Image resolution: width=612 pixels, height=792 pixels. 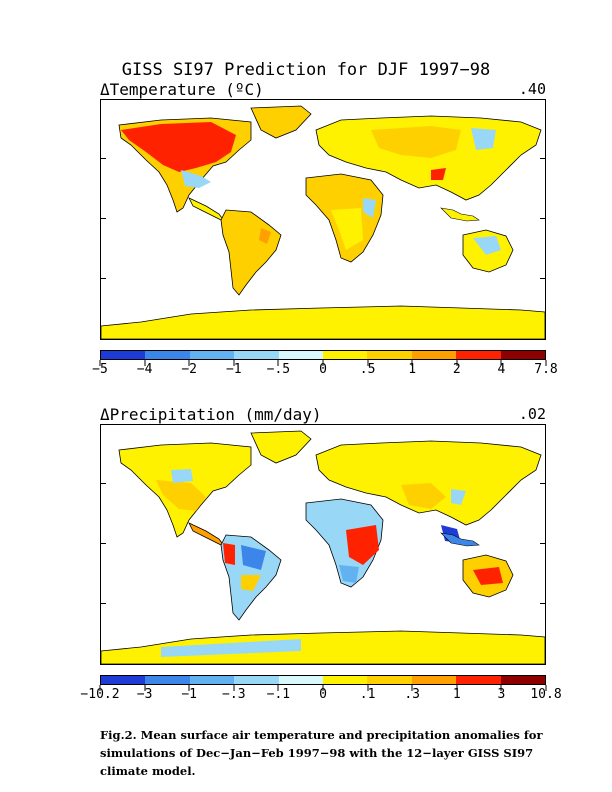 What do you see at coordinates (182, 476) in the screenshot?
I see `north-america-dry-anomaly` at bounding box center [182, 476].